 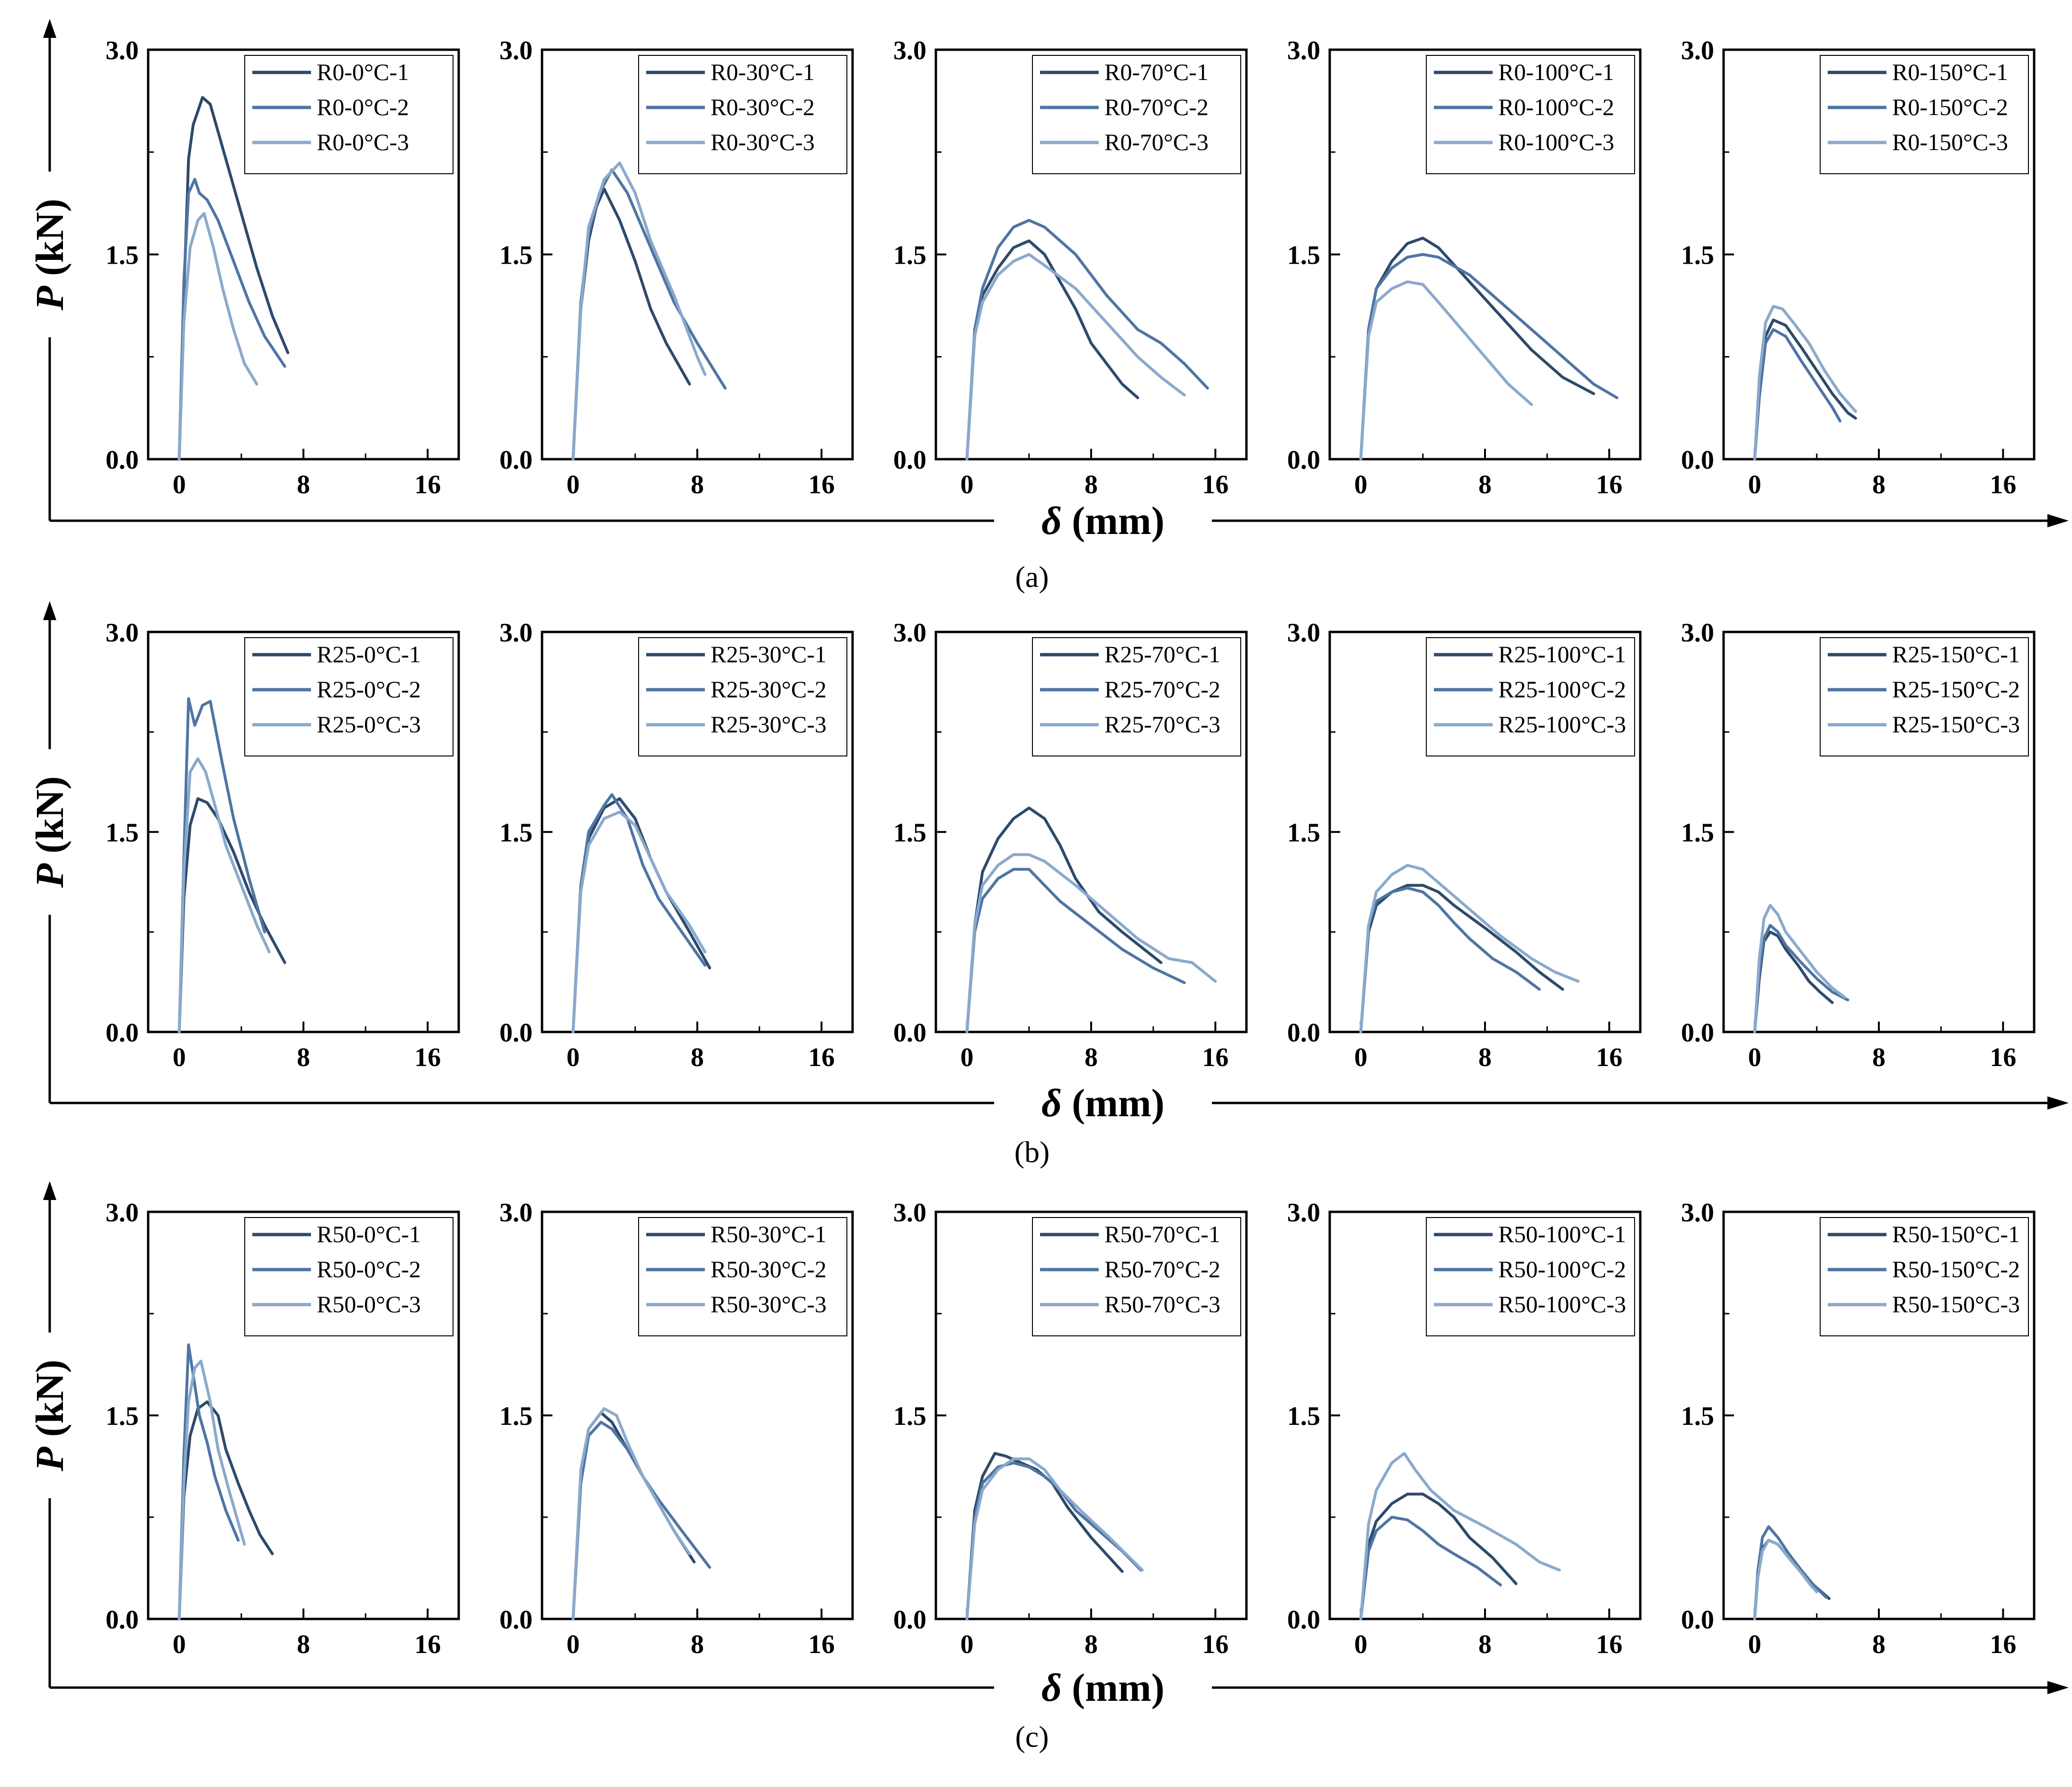 What do you see at coordinates (283, 845) in the screenshot?
I see `chart-panel: 0 8 16 0.0 1.5 3.0 R25-0°C-1 R25-0°C-2 R25-0°C-3` at bounding box center [283, 845].